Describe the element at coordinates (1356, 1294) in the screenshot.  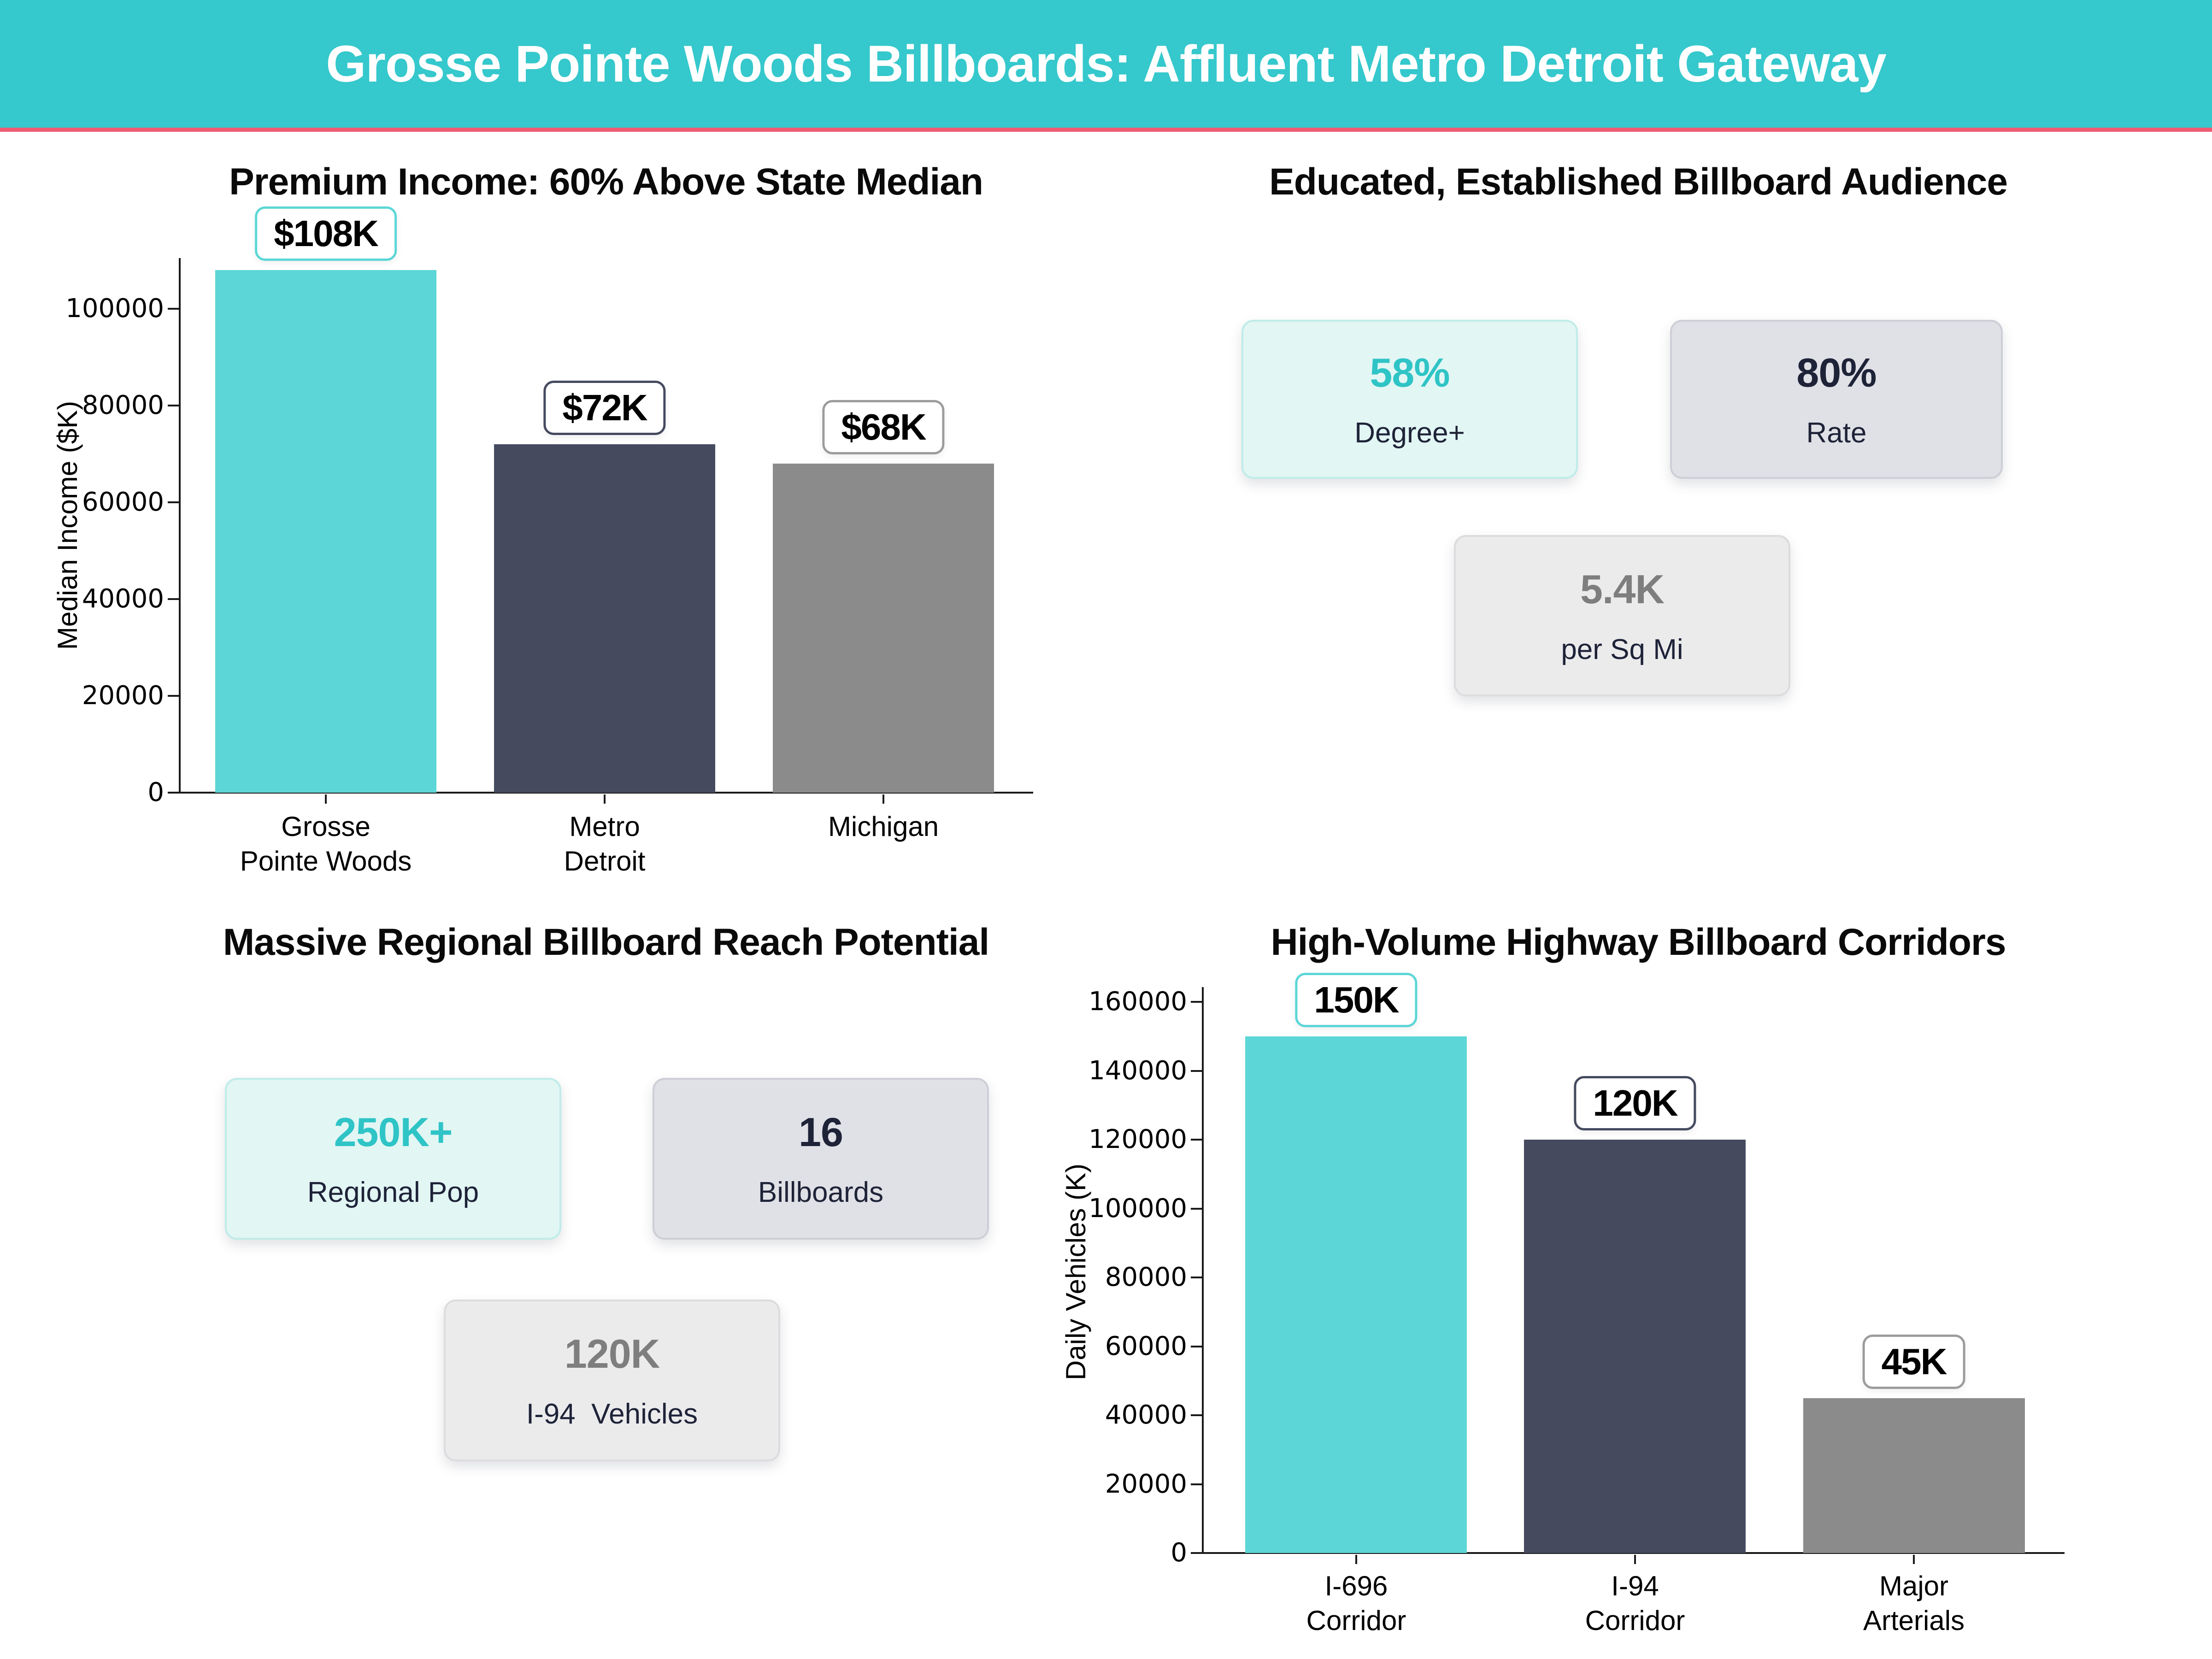
I see `corridors-bar-i696` at that location.